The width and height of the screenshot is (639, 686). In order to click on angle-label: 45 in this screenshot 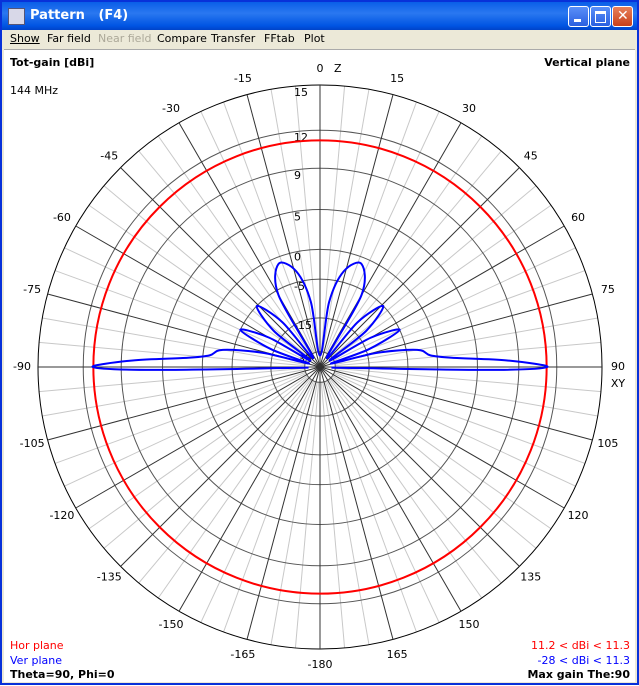, I will do `click(531, 155)`.